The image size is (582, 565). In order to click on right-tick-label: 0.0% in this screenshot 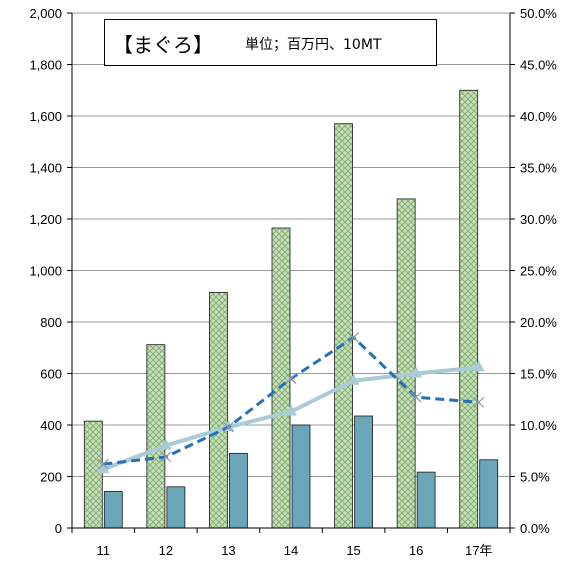, I will do `click(535, 528)`.